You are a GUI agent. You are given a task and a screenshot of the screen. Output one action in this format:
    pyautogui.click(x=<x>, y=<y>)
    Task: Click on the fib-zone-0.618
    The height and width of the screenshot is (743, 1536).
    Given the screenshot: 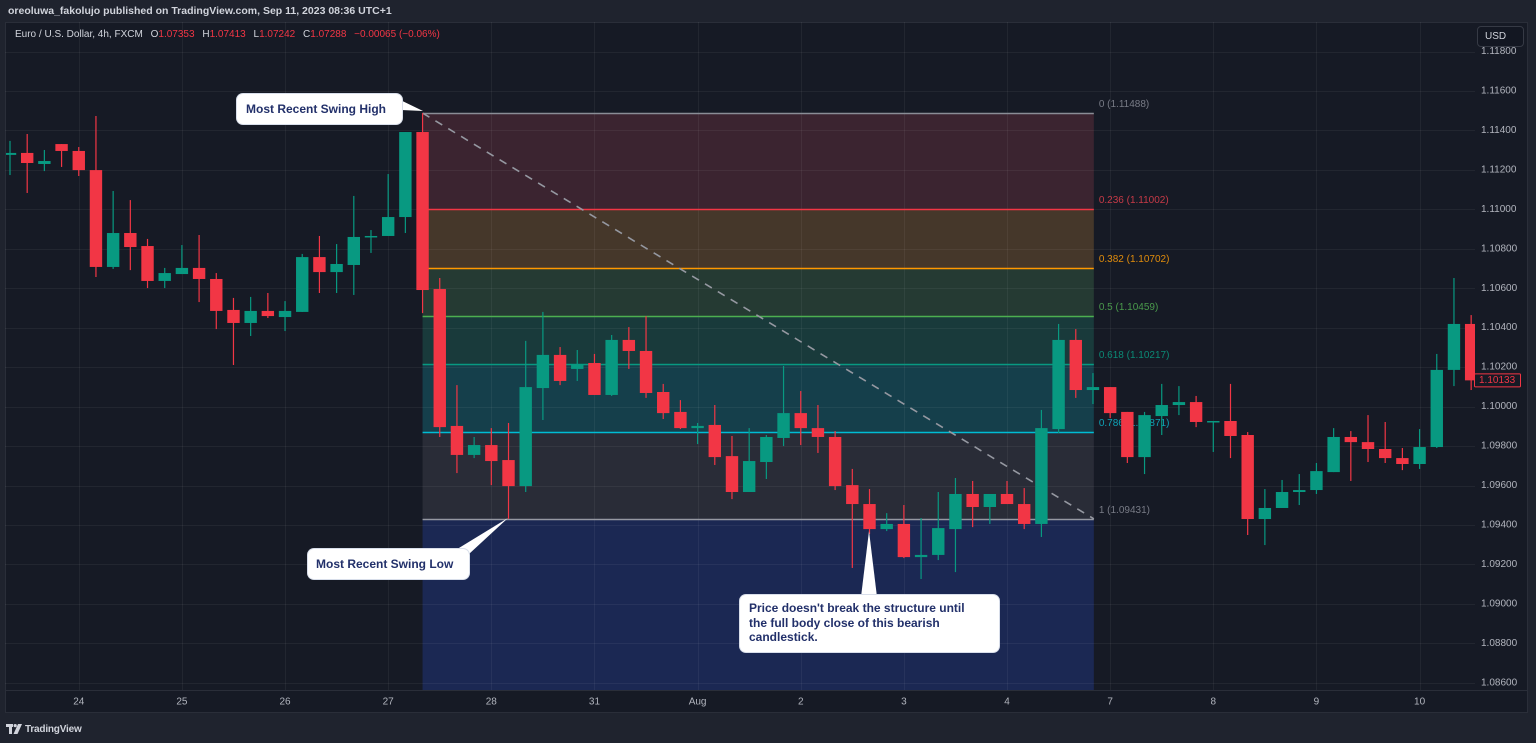 What is the action you would take?
    pyautogui.click(x=758, y=398)
    